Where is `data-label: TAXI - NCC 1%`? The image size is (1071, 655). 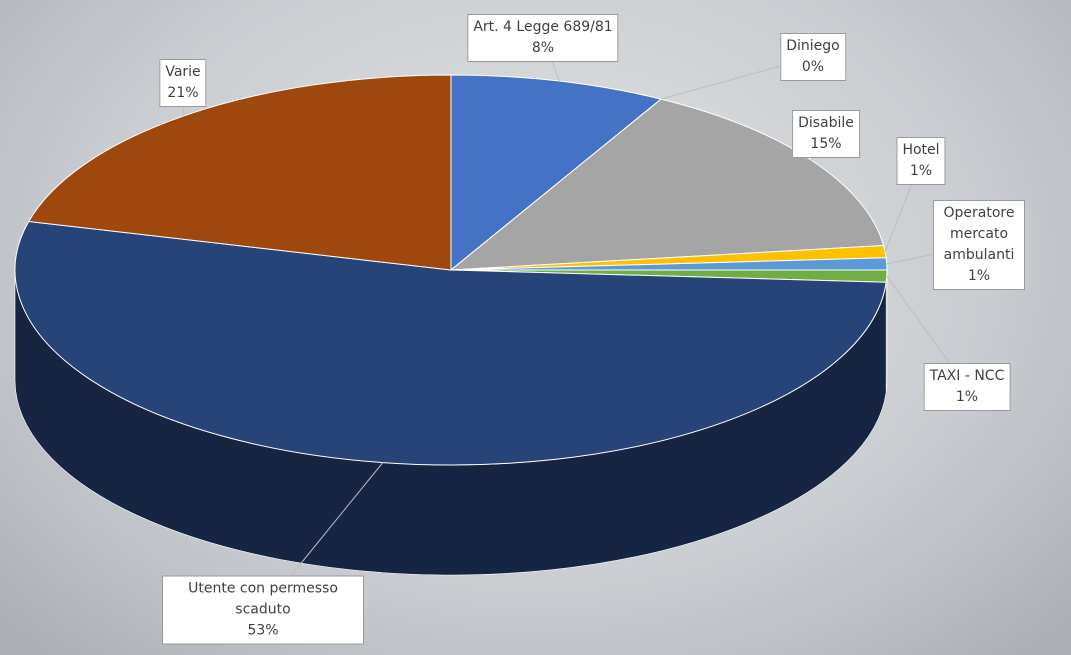
data-label: TAXI - NCC 1% is located at coordinates (967, 387).